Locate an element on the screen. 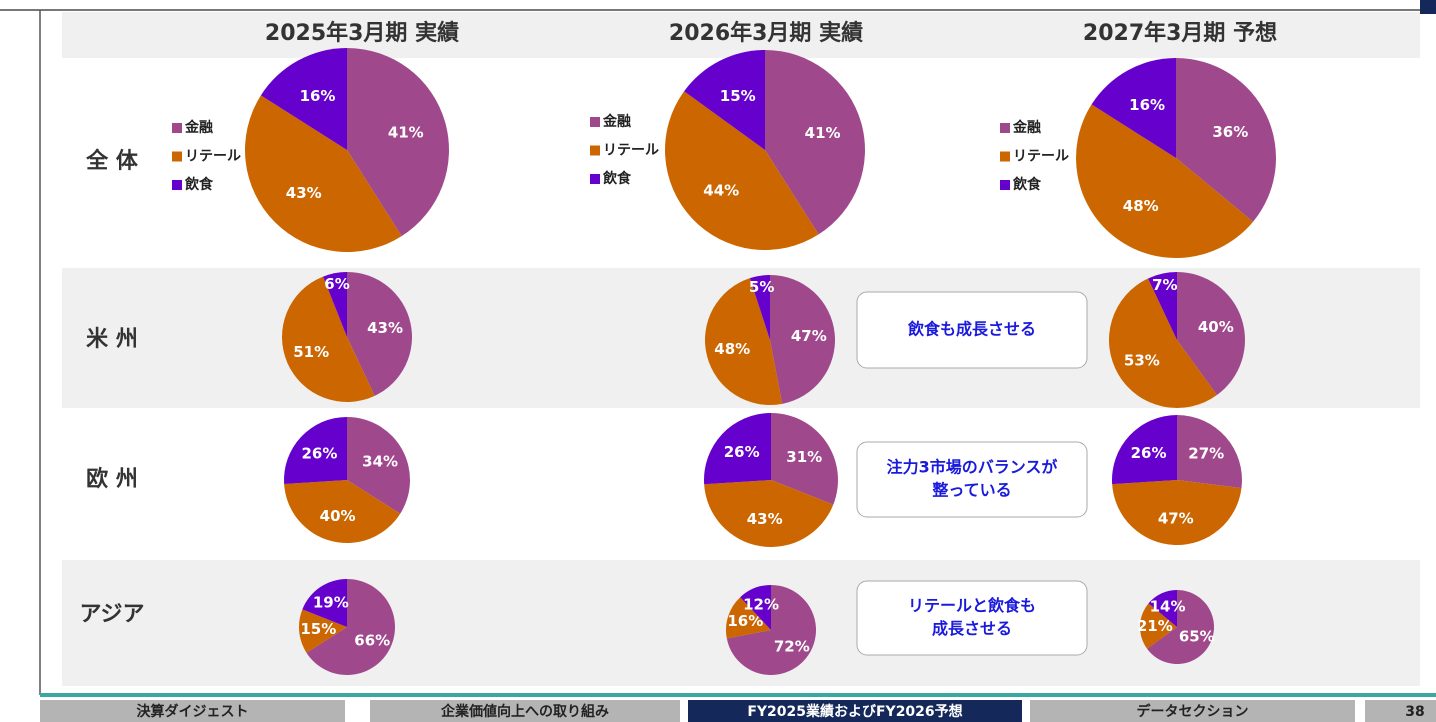 Image resolution: width=1436 pixels, height=722 pixels. page-box is located at coordinates (1400, 711).